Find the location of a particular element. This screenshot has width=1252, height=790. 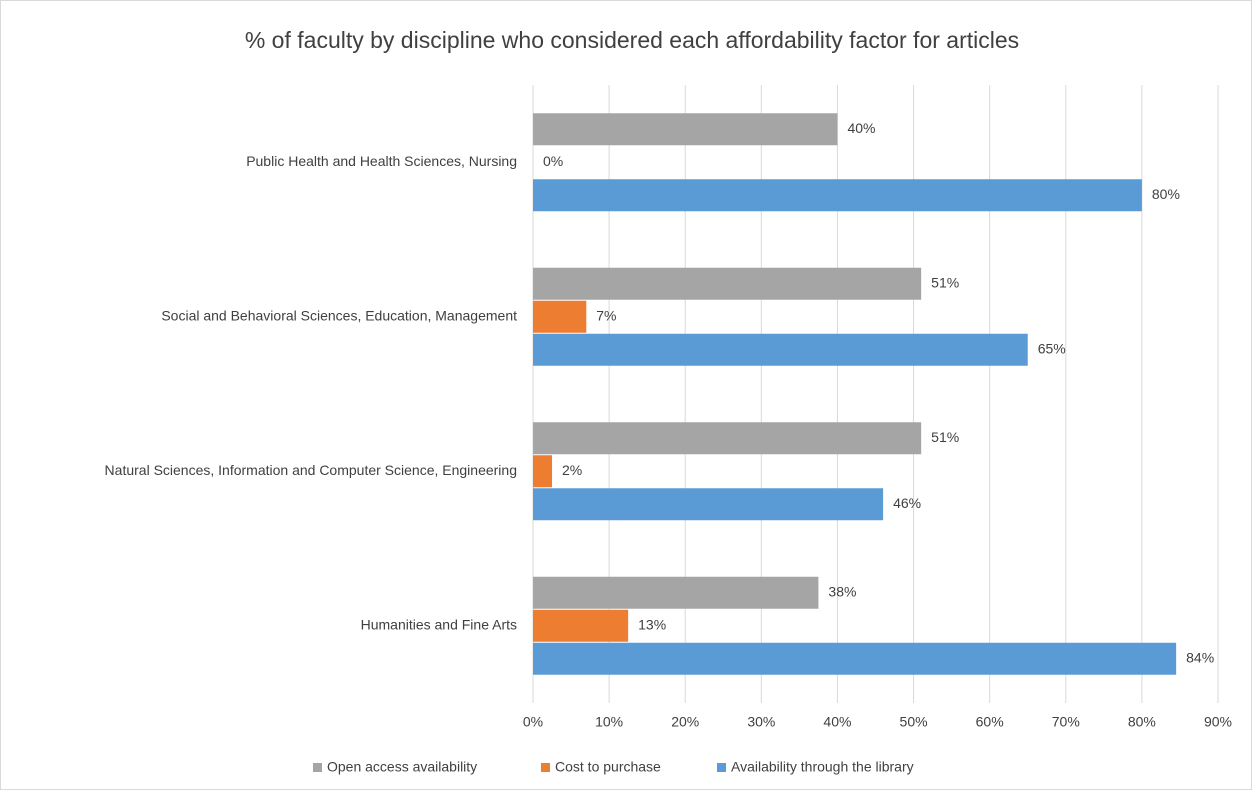

value-label: 40% is located at coordinates (861, 128).